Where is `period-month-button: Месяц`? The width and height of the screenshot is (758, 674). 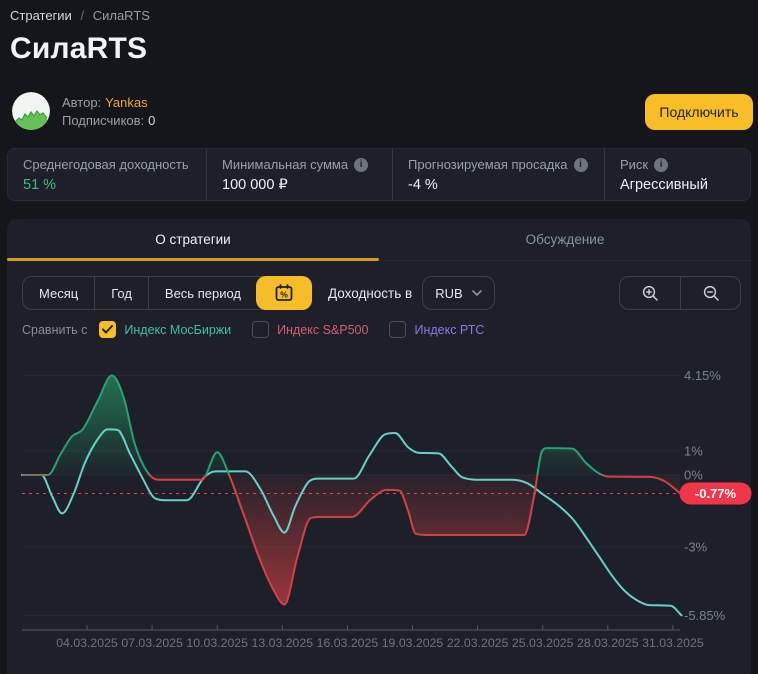 period-month-button: Месяц is located at coordinates (59, 293).